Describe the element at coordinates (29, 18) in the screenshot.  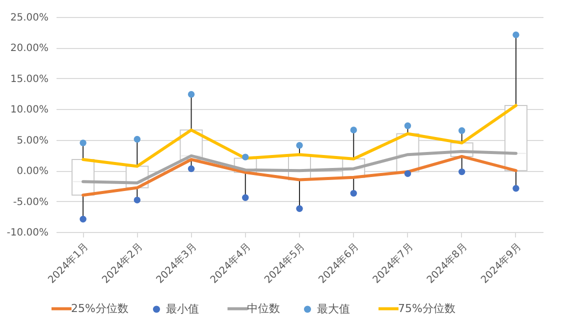
I see `y-tick-label: 25.00%` at that location.